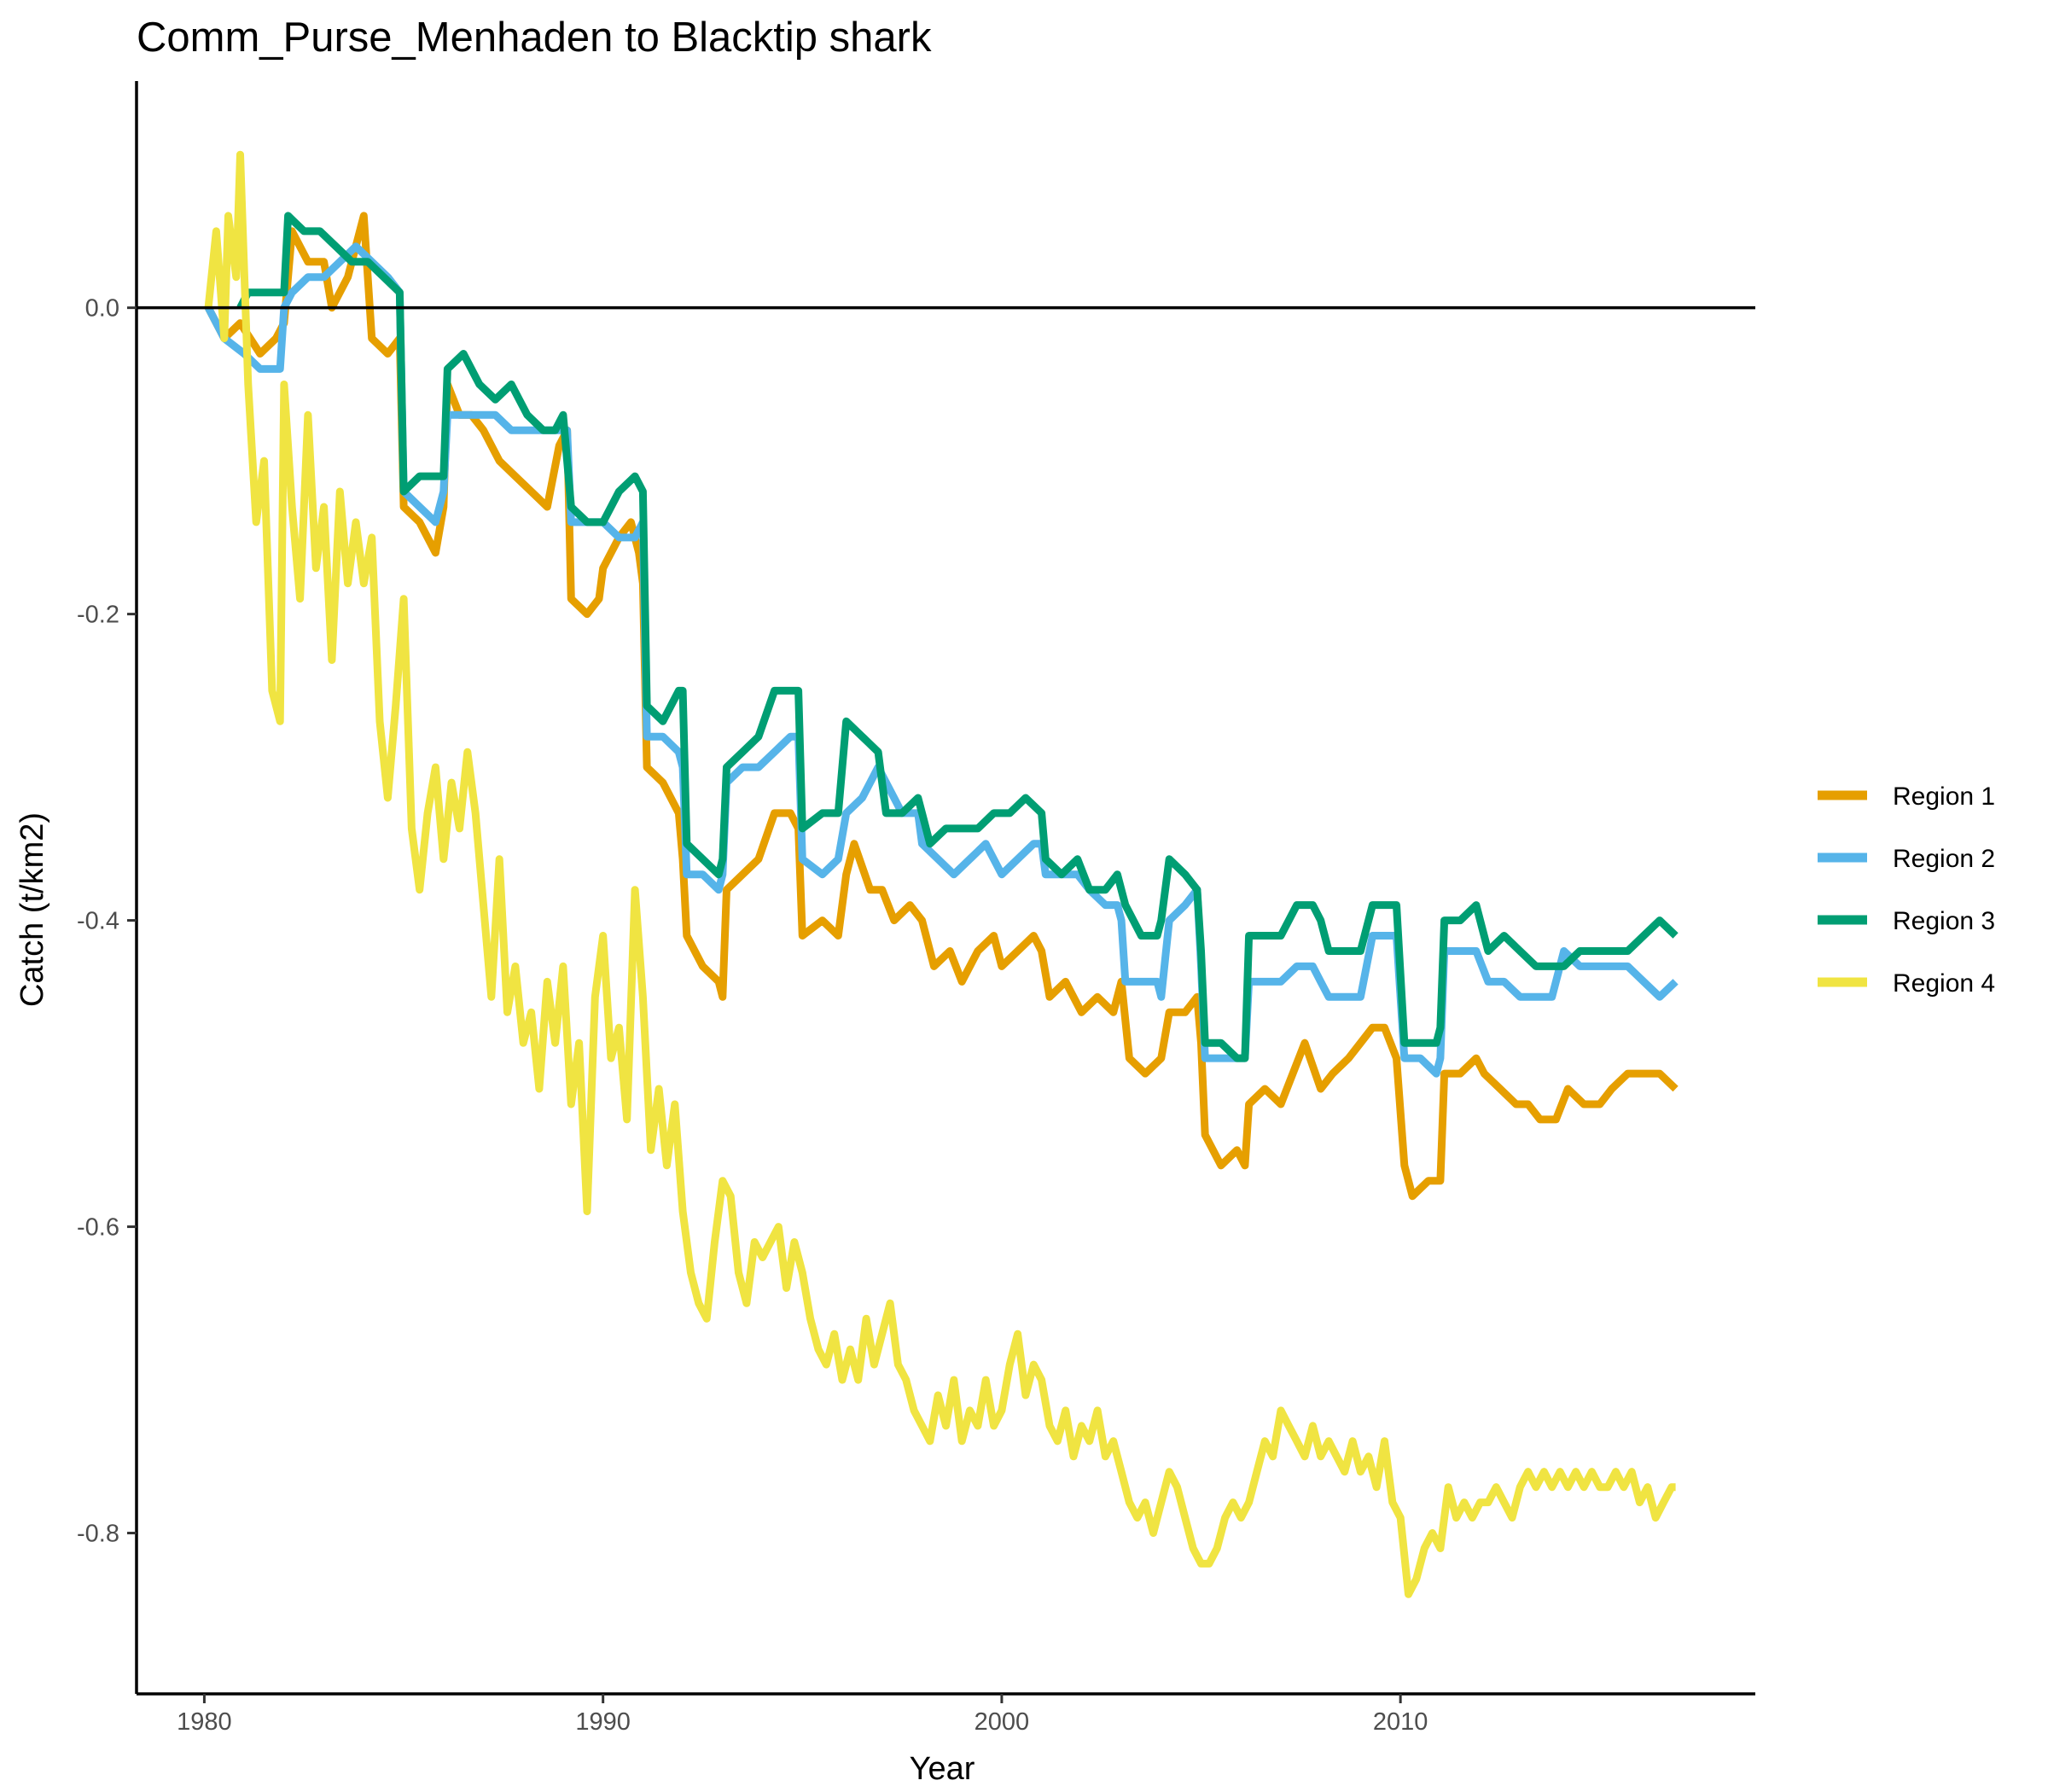 The image size is (2048, 1792). I want to click on legend-label-region-1: Region 1, so click(1944, 797).